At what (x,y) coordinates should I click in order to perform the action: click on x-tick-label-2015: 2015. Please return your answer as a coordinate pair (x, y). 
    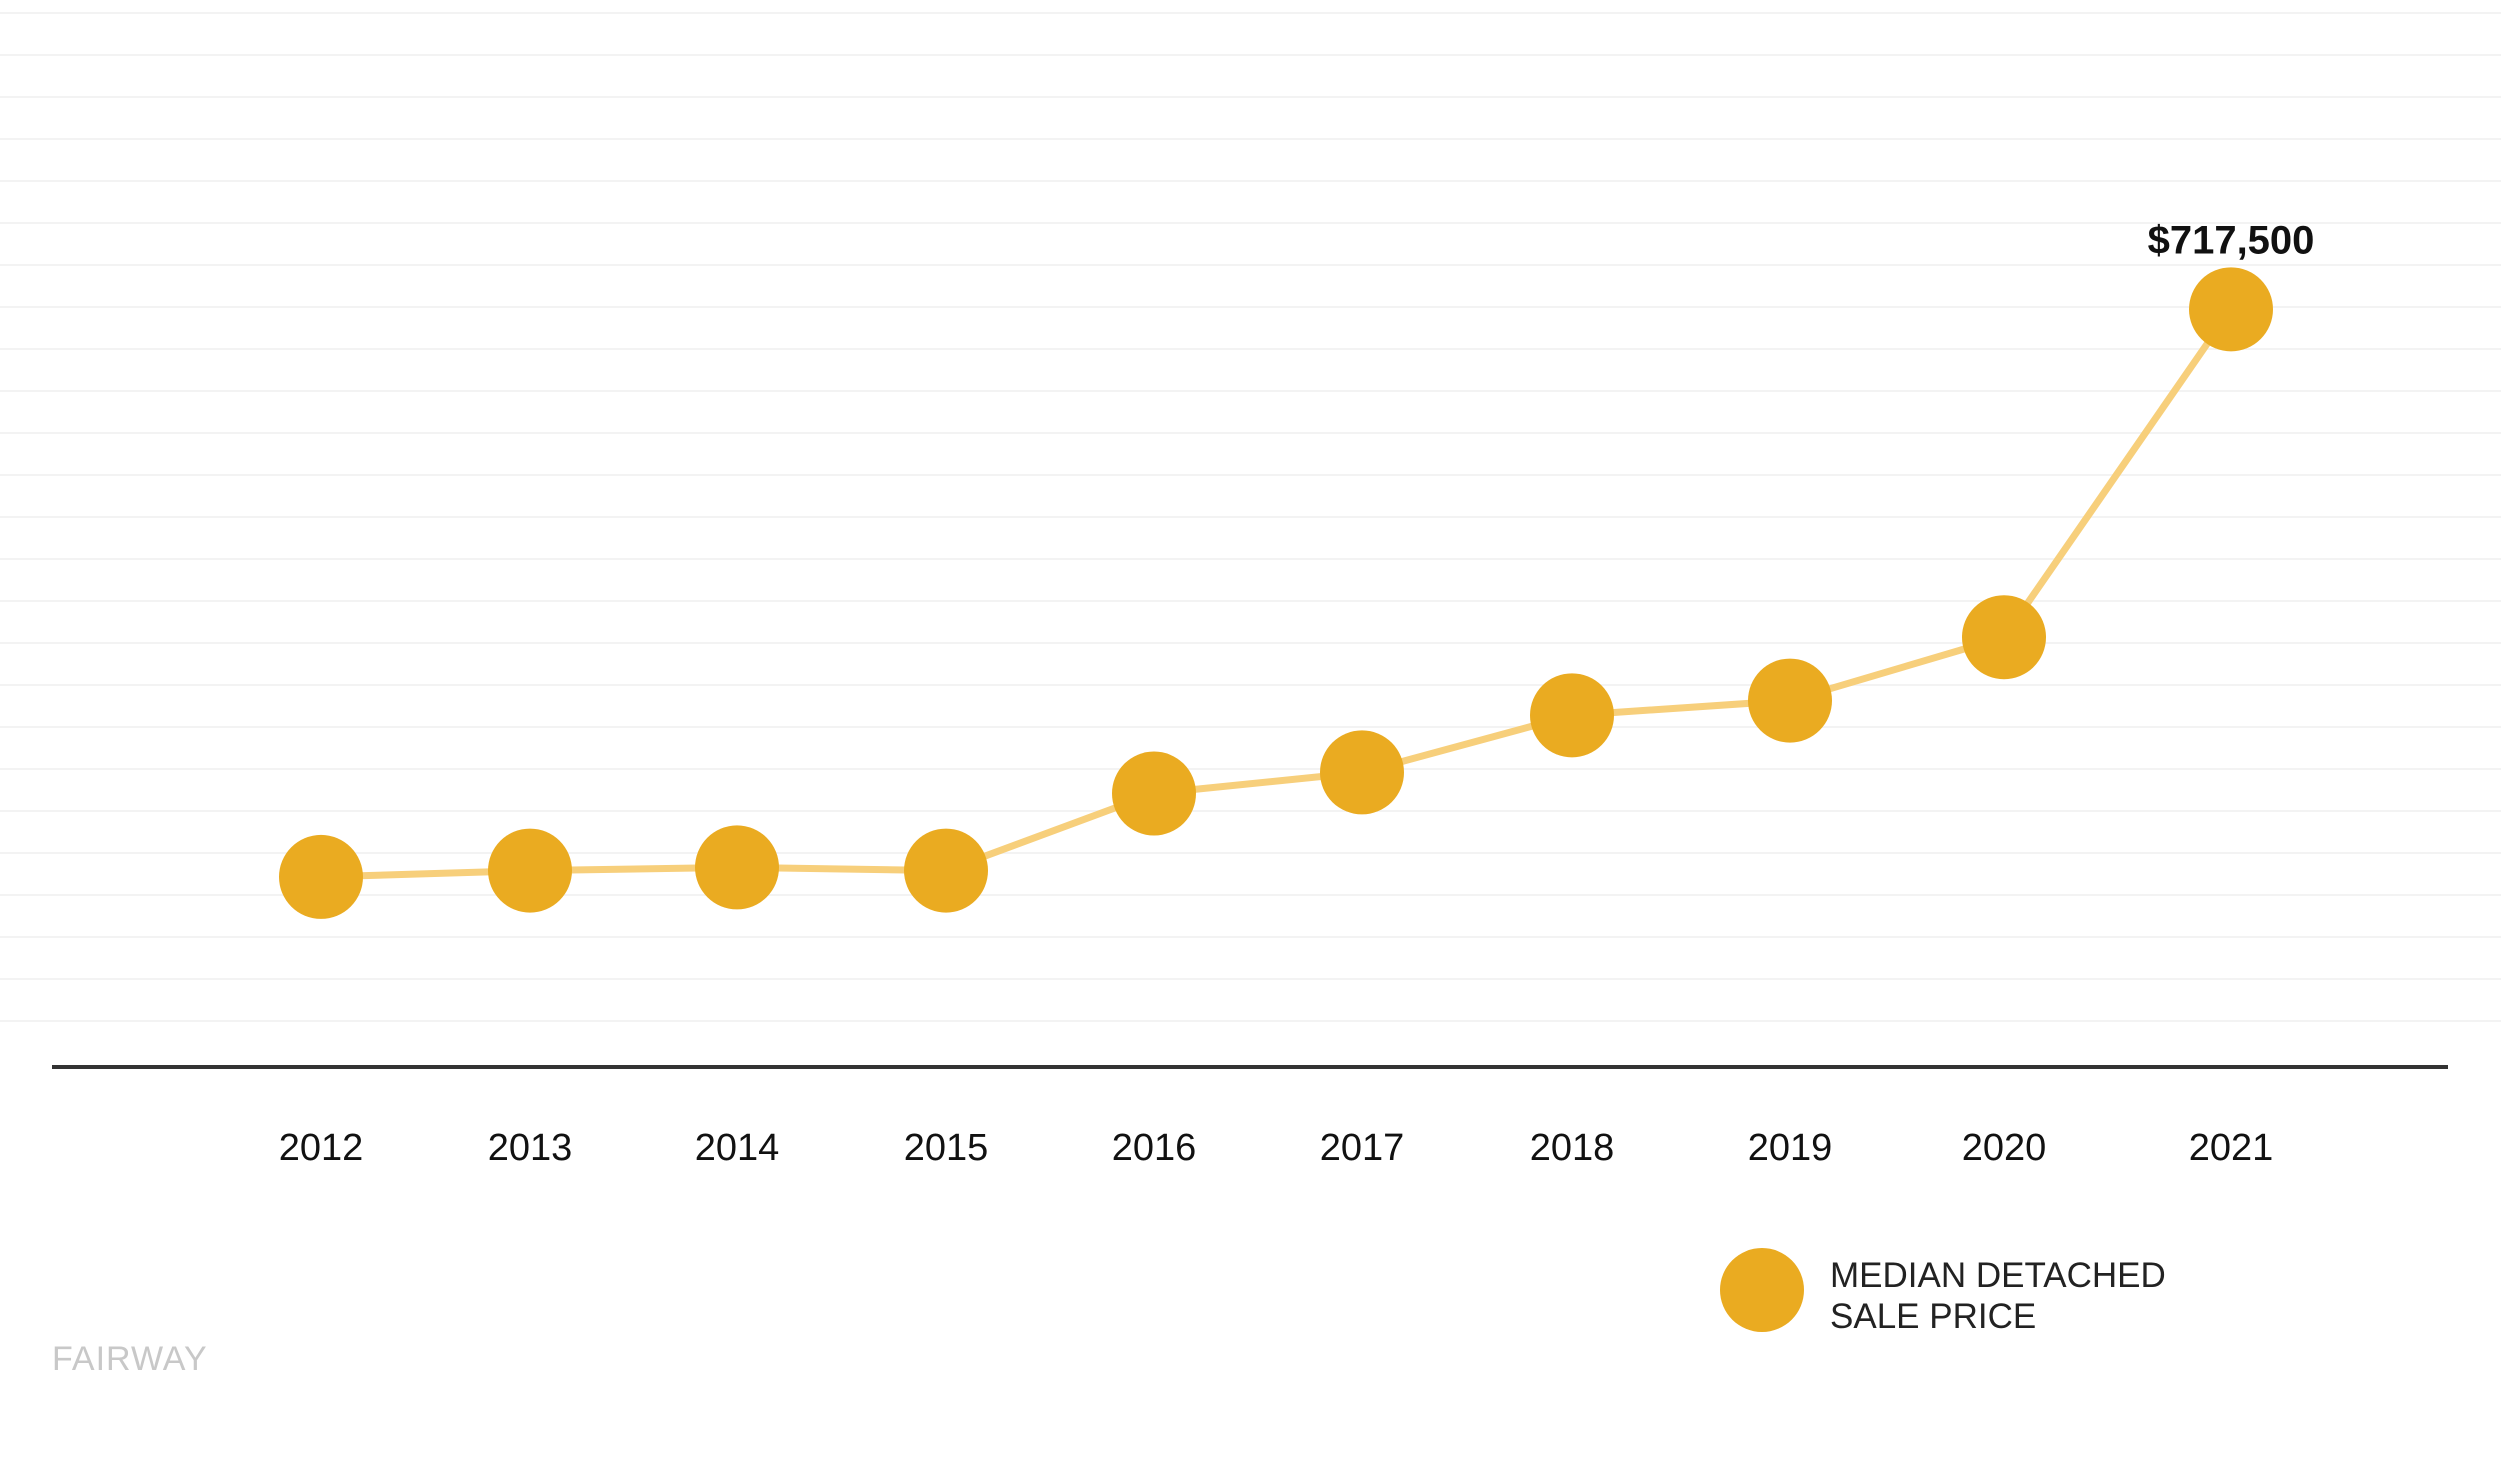
    Looking at the image, I should click on (946, 1148).